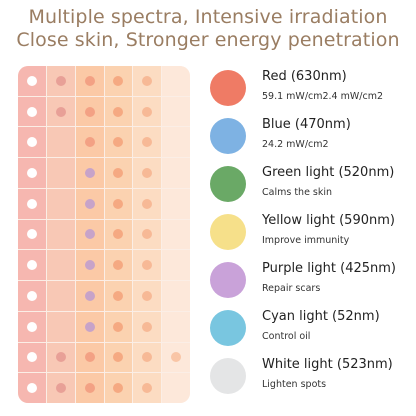 The width and height of the screenshot is (416, 416). Describe the element at coordinates (286, 336) in the screenshot. I see `legend-item-description: Control oil` at that location.